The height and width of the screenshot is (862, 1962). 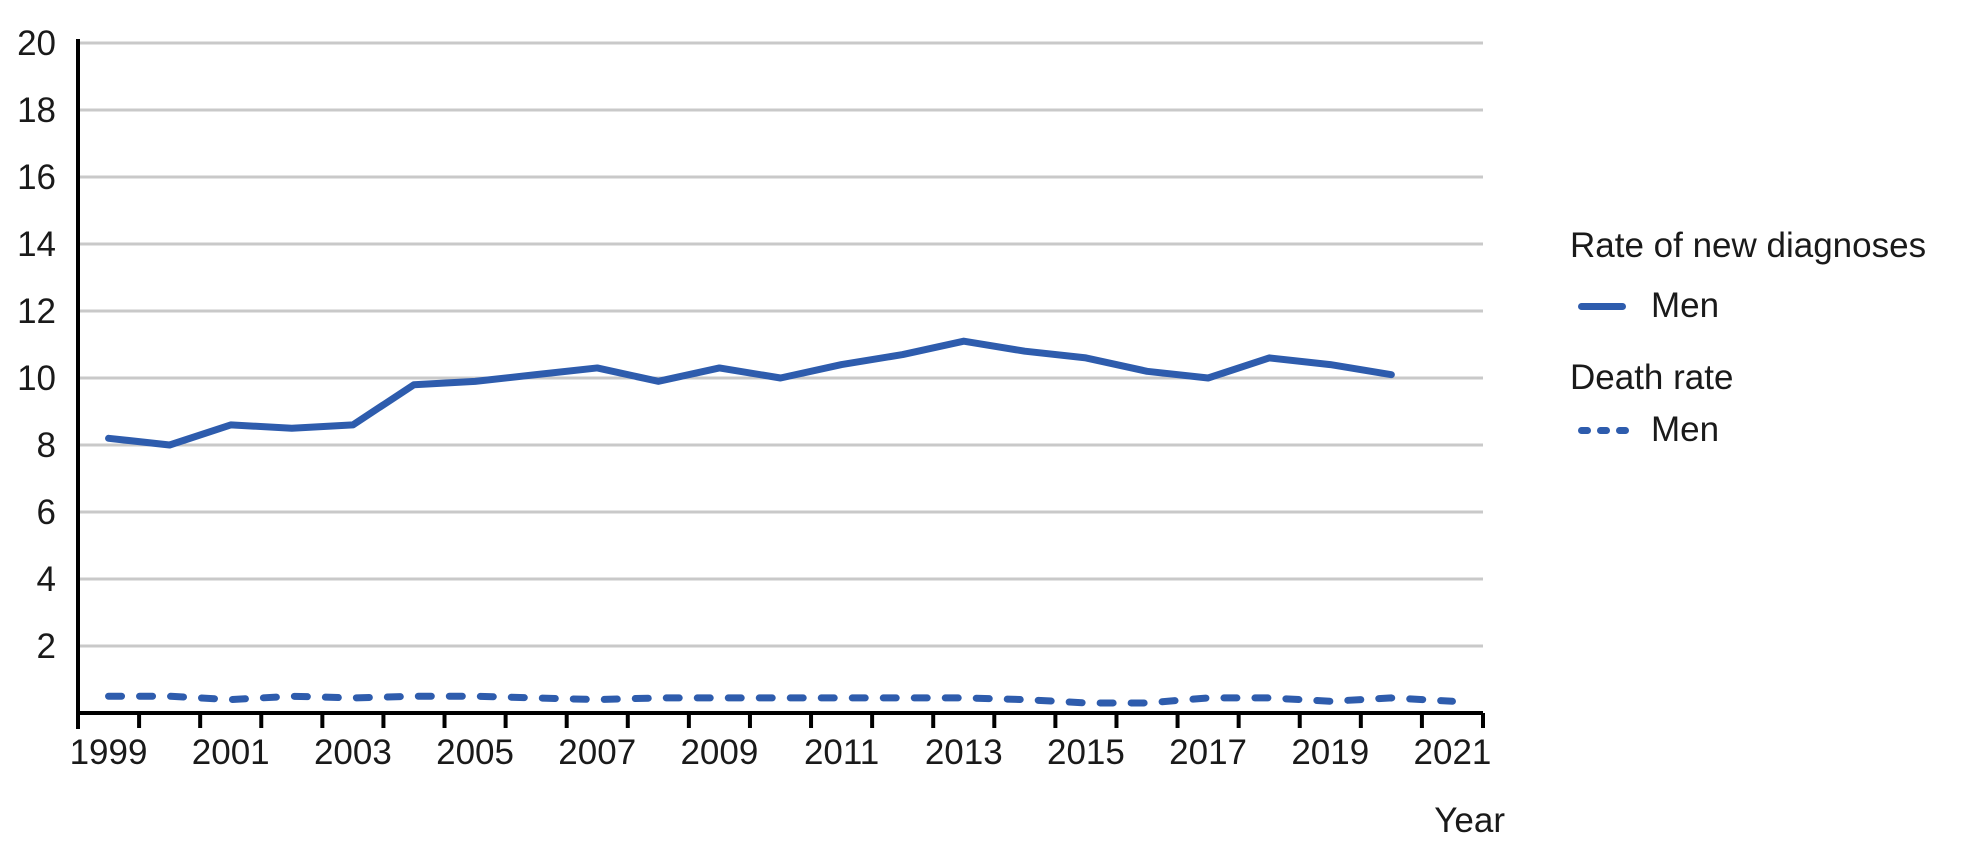 I want to click on legend-group-title-diagnoses: Rate of new diagnoses, so click(x=1748, y=245).